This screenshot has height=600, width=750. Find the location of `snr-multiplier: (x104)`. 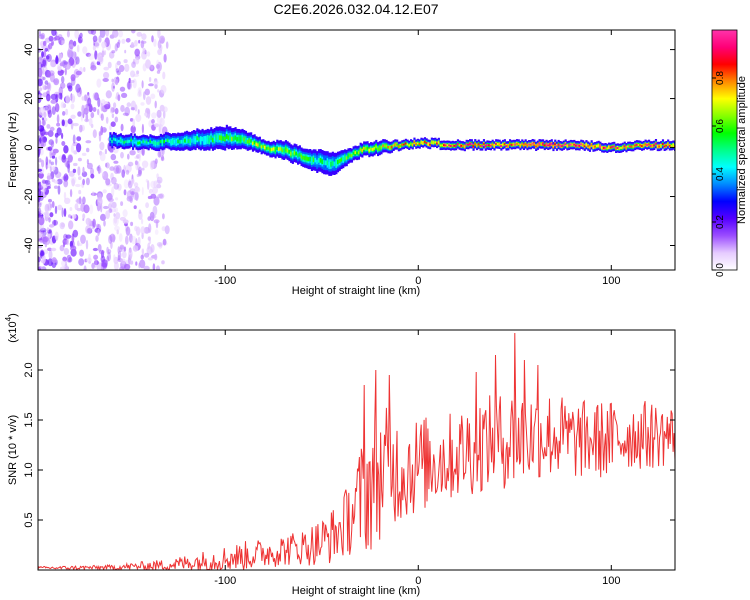

snr-multiplier: (x104) is located at coordinates (11, 328).